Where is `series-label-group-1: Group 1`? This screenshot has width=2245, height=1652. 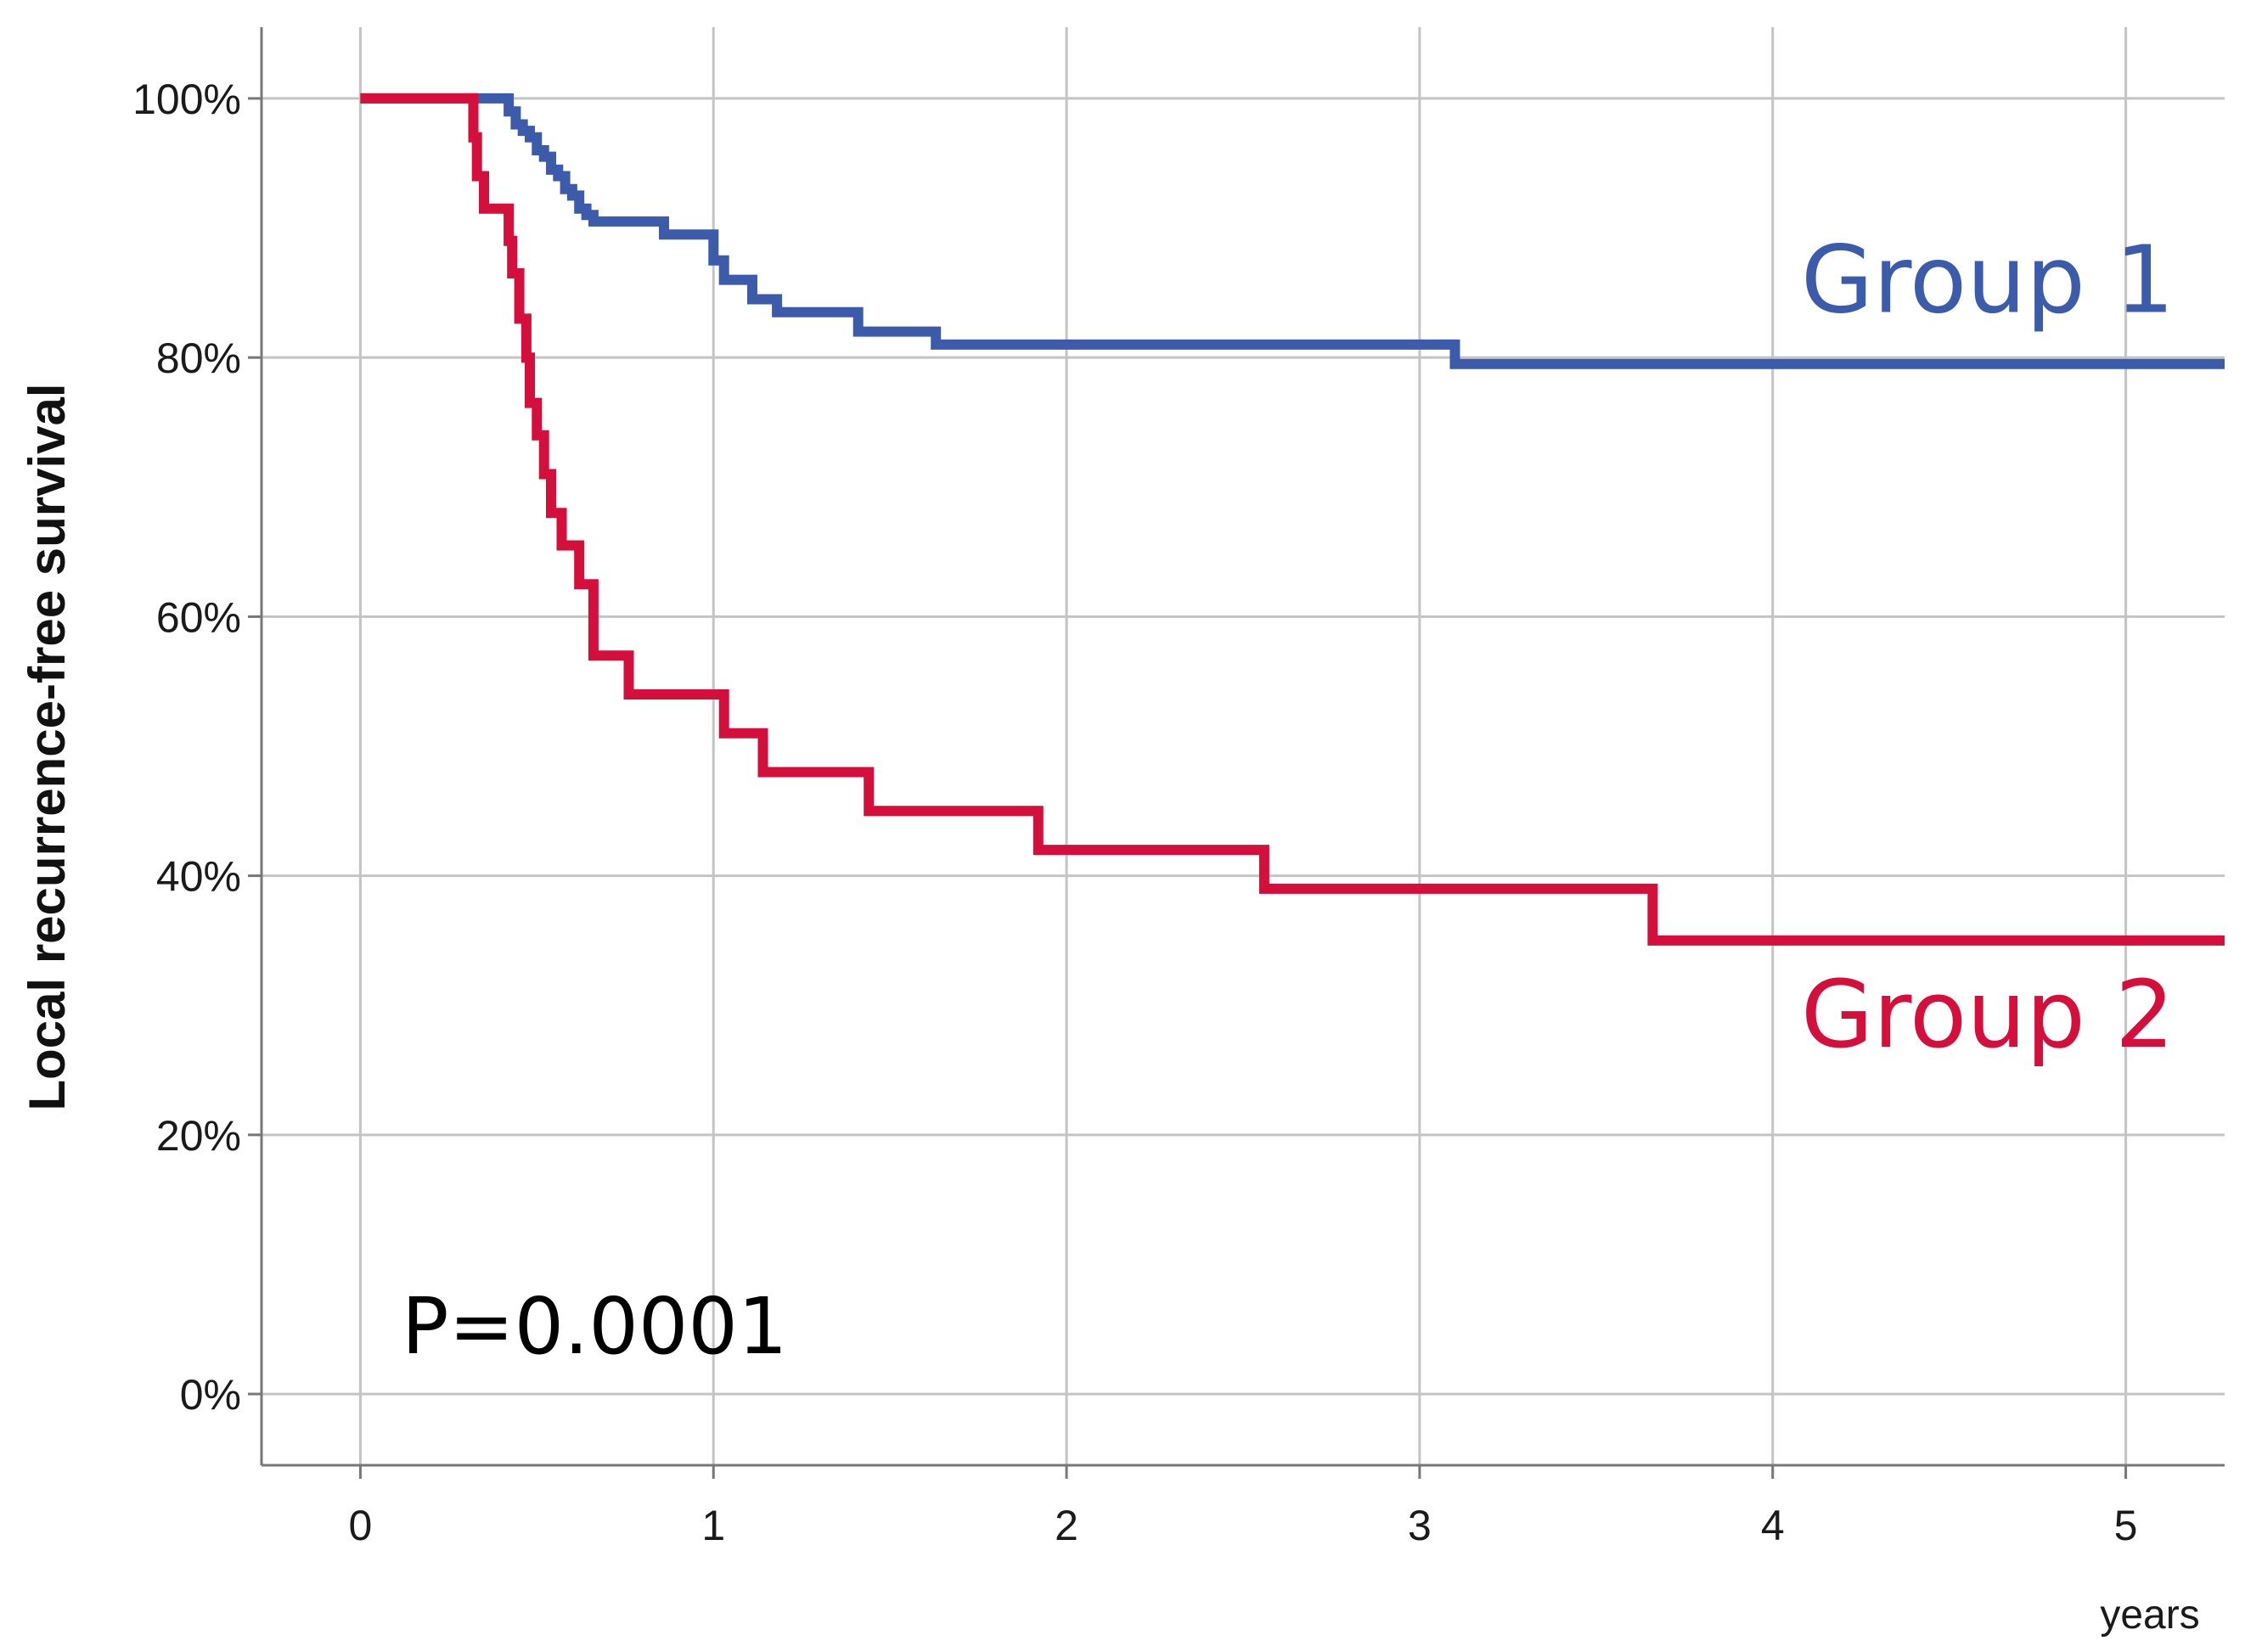
series-label-group-1: Group 1 is located at coordinates (1988, 280).